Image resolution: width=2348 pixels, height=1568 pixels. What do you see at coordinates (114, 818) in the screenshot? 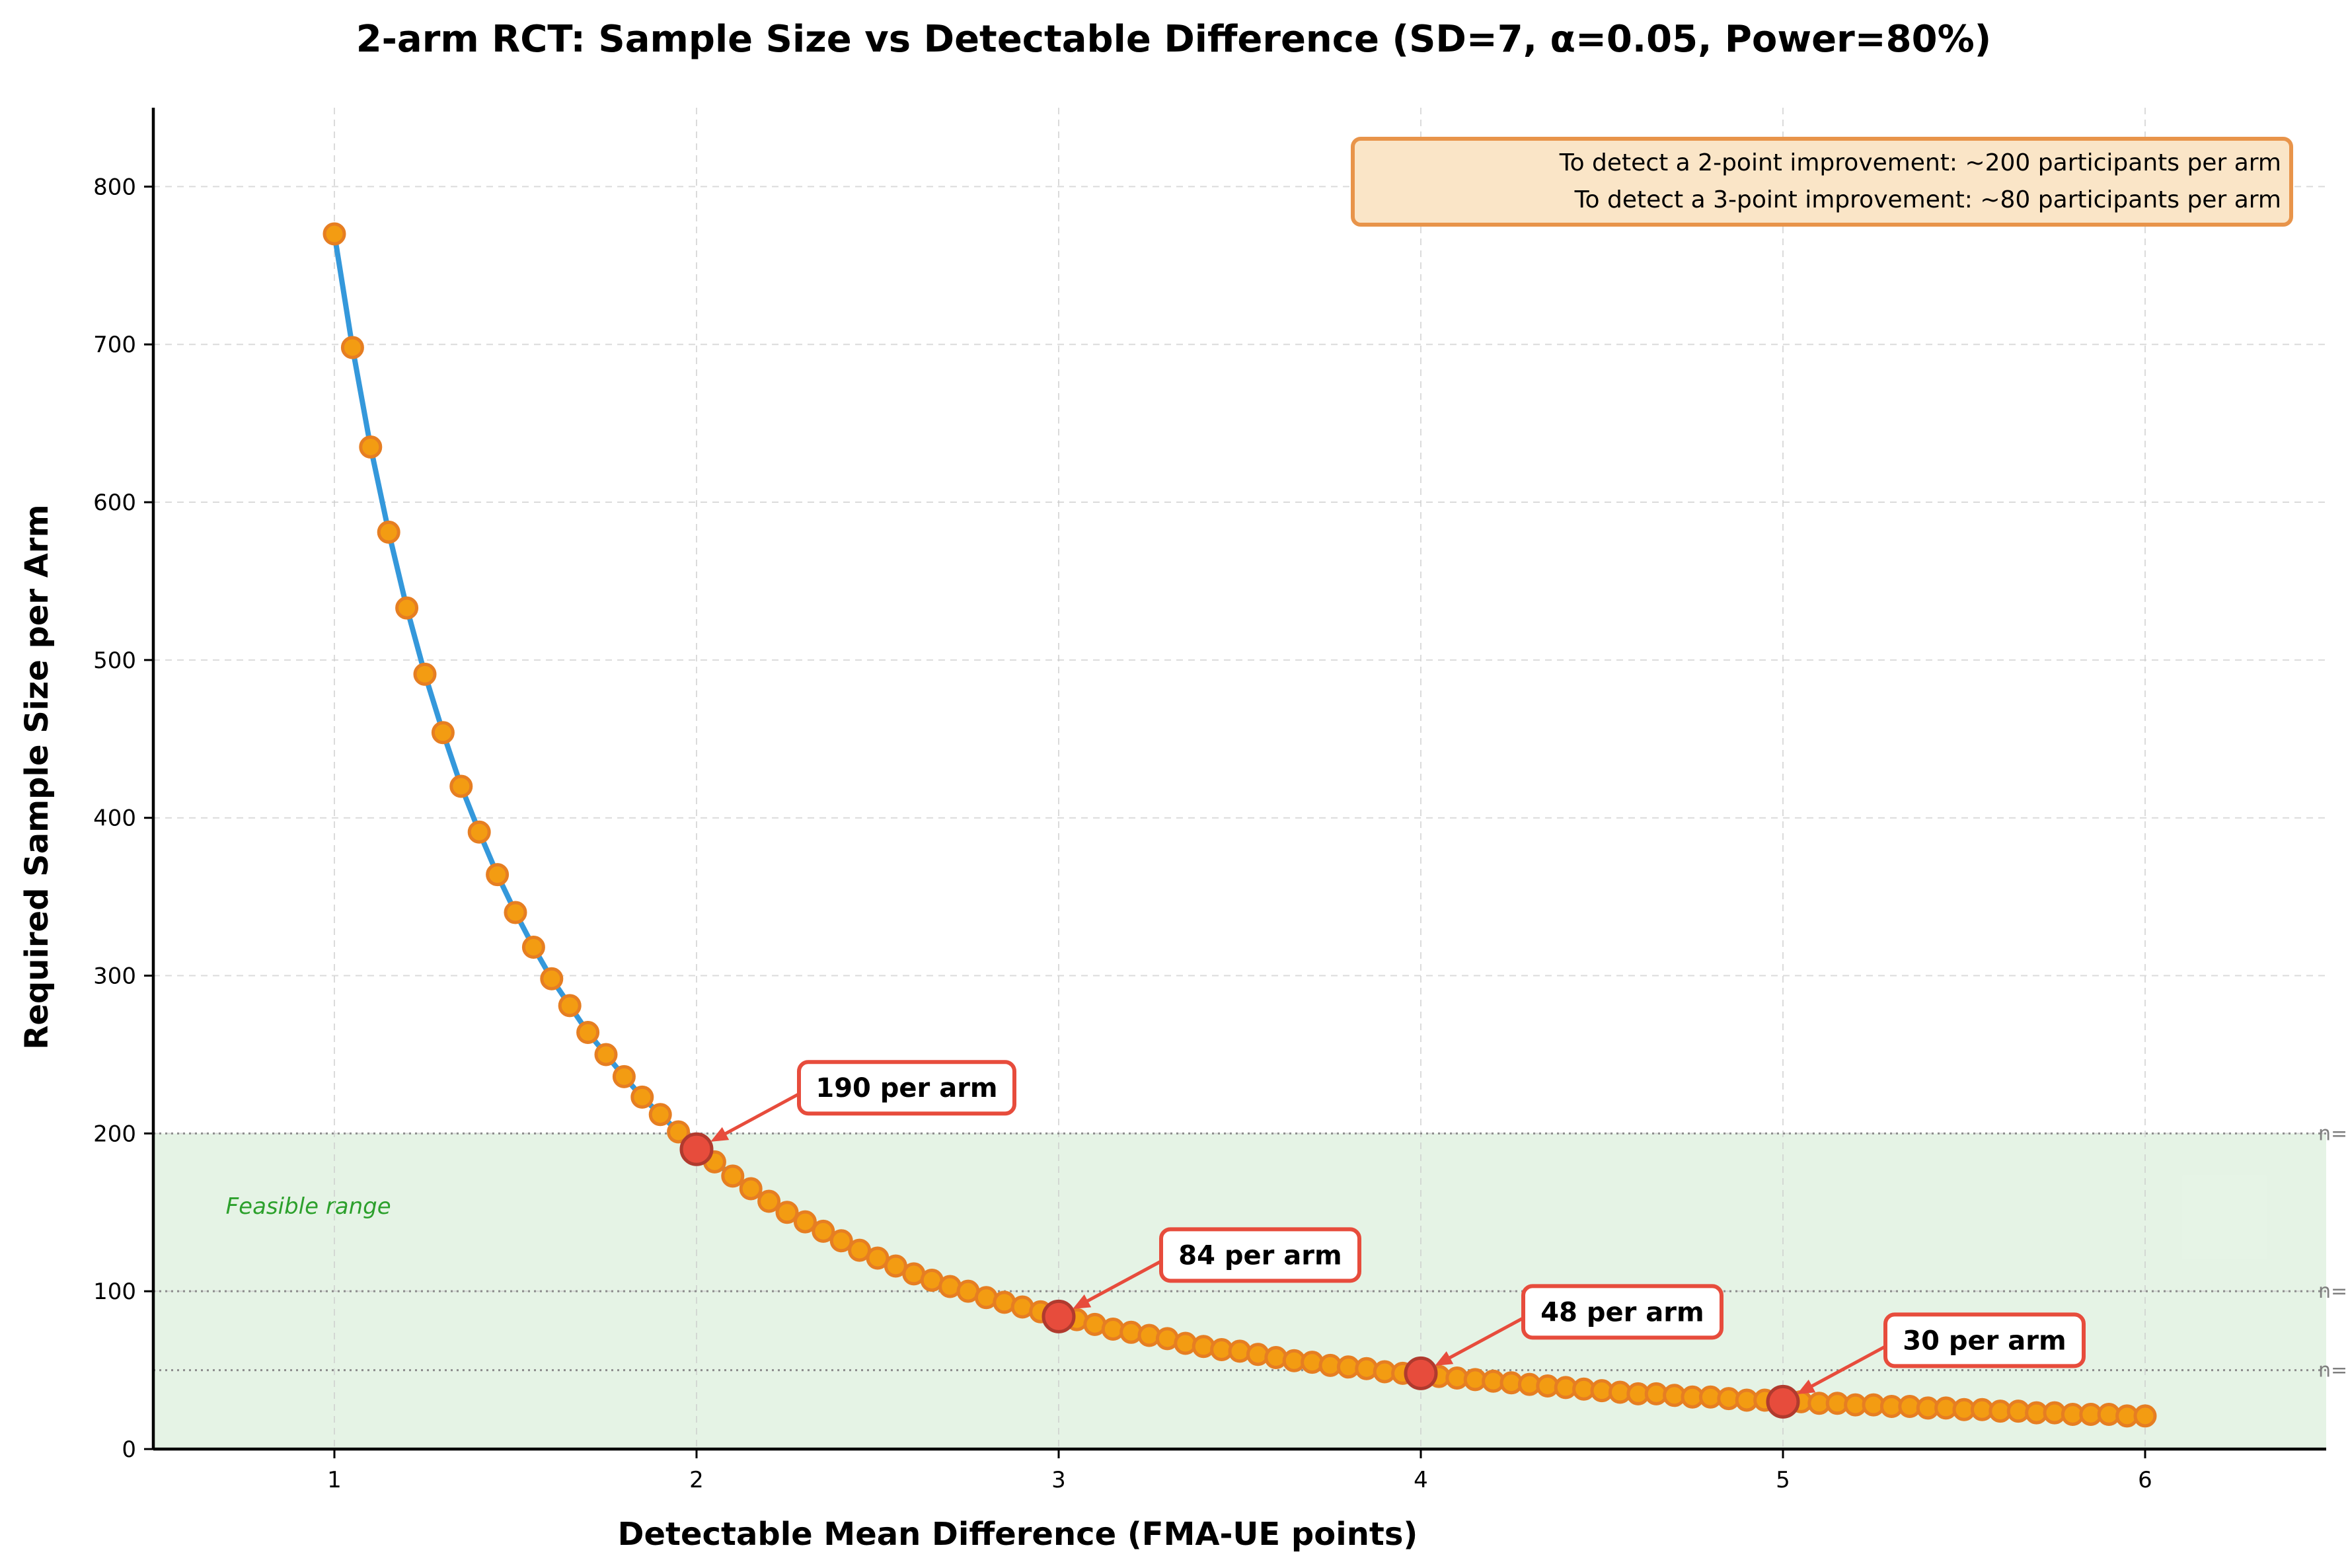
I see `y-tick-label: 400` at bounding box center [114, 818].